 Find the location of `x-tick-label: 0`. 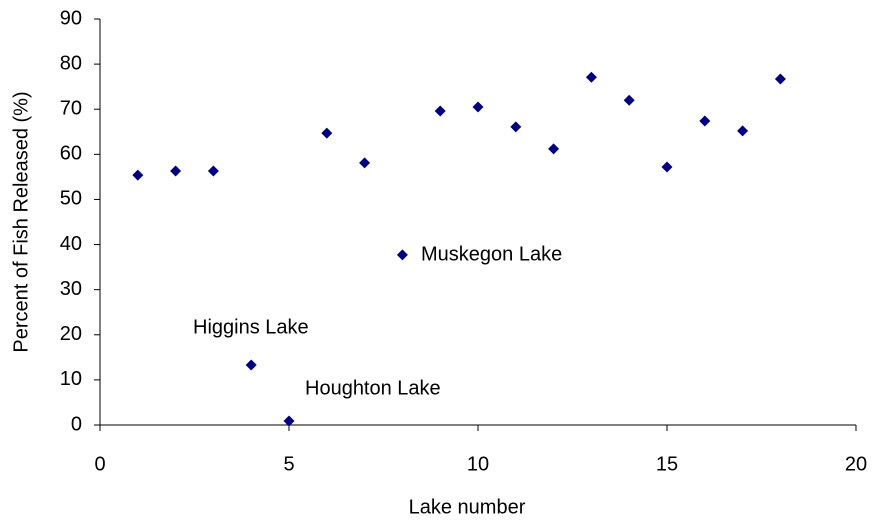

x-tick-label: 0 is located at coordinates (99, 464).